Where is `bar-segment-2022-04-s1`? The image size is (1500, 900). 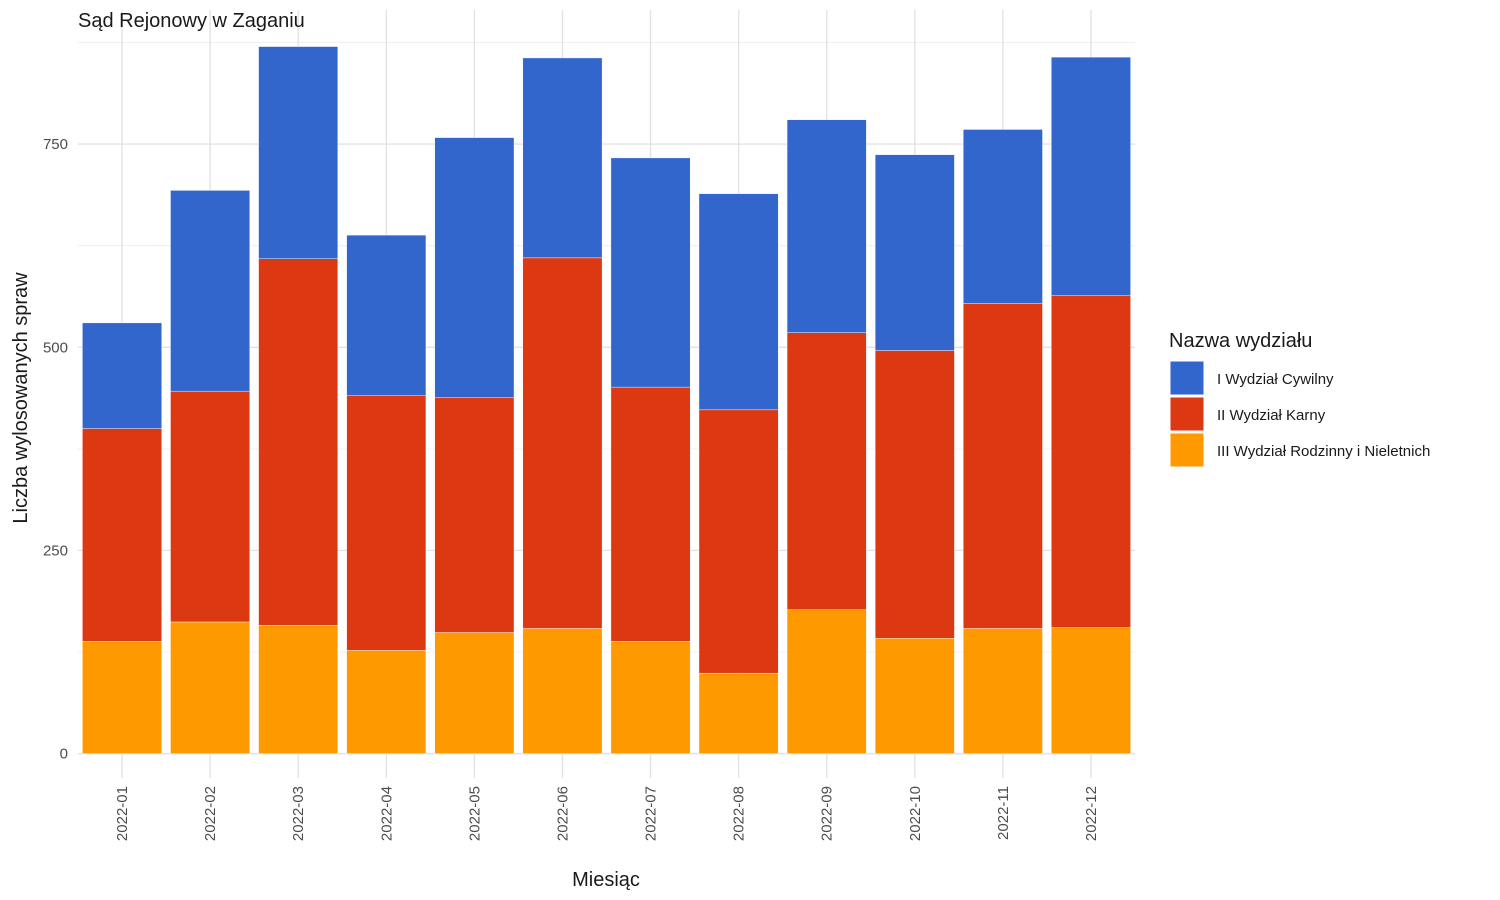 bar-segment-2022-04-s1 is located at coordinates (386, 523).